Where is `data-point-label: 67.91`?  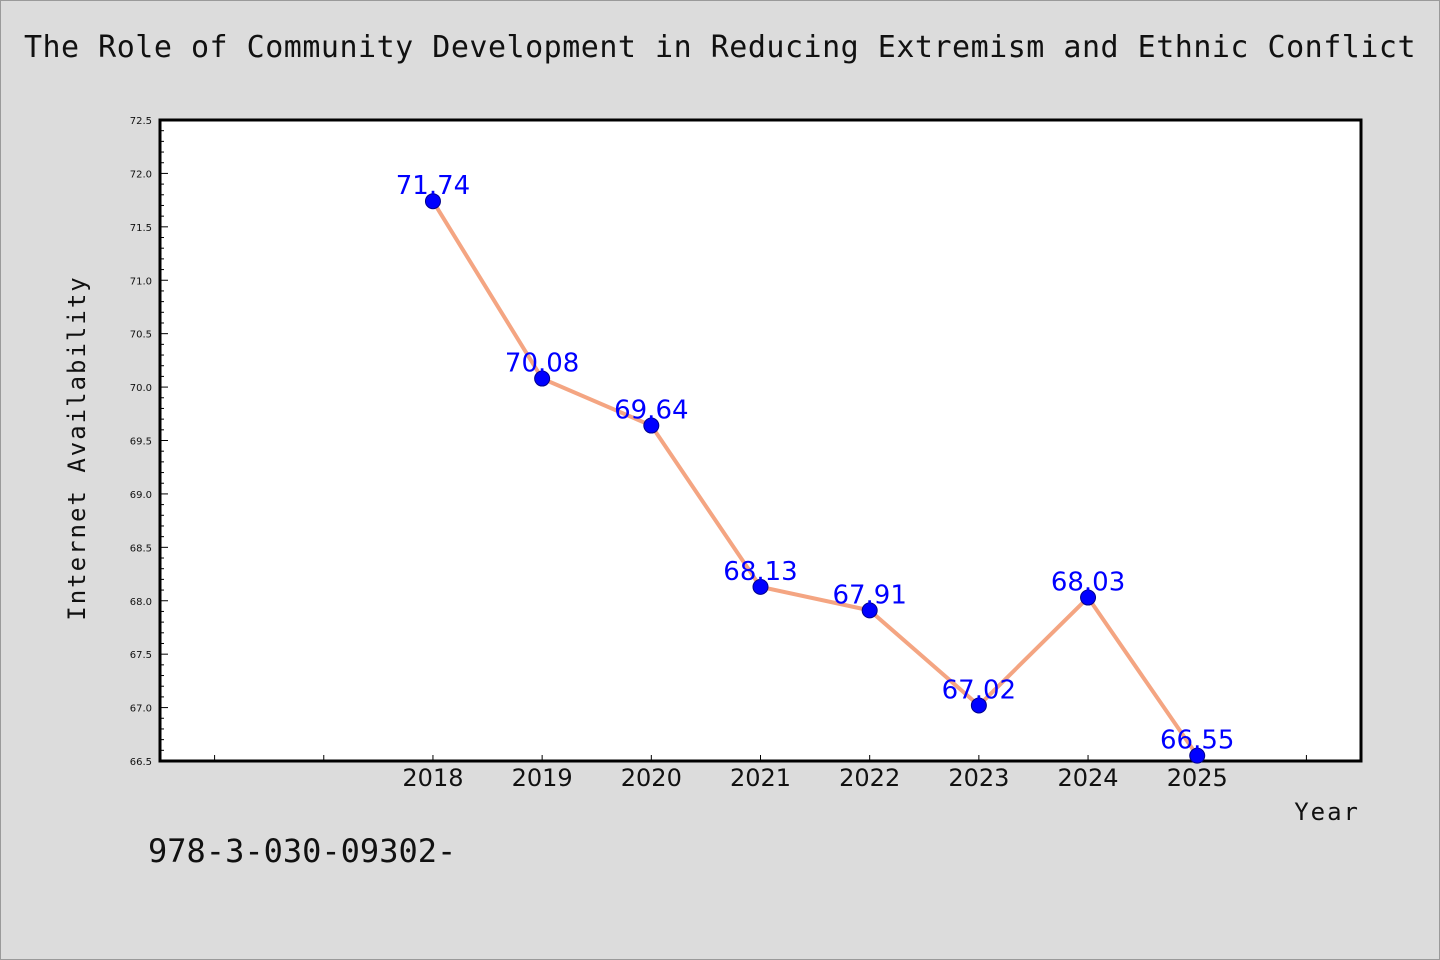
data-point-label: 67.91 is located at coordinates (869, 595).